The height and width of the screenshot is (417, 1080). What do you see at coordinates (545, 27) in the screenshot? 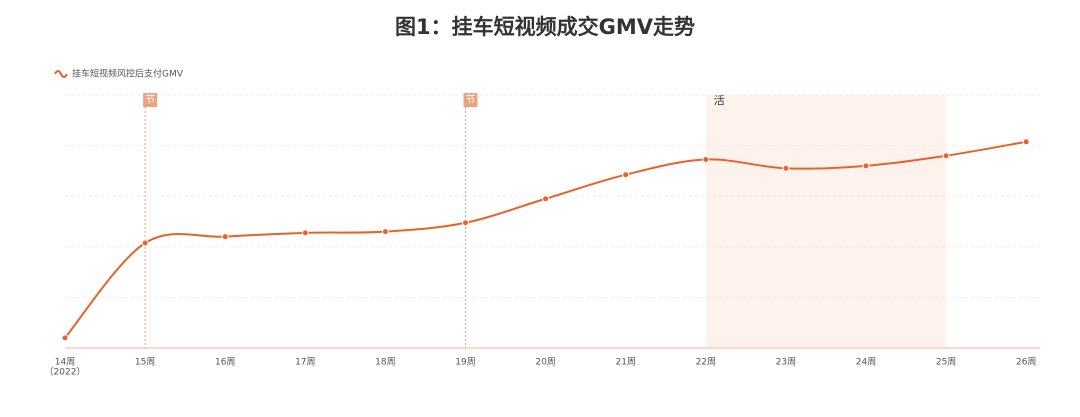
I see `chart-title: 图1：挂车短视频成交GMV走势` at bounding box center [545, 27].